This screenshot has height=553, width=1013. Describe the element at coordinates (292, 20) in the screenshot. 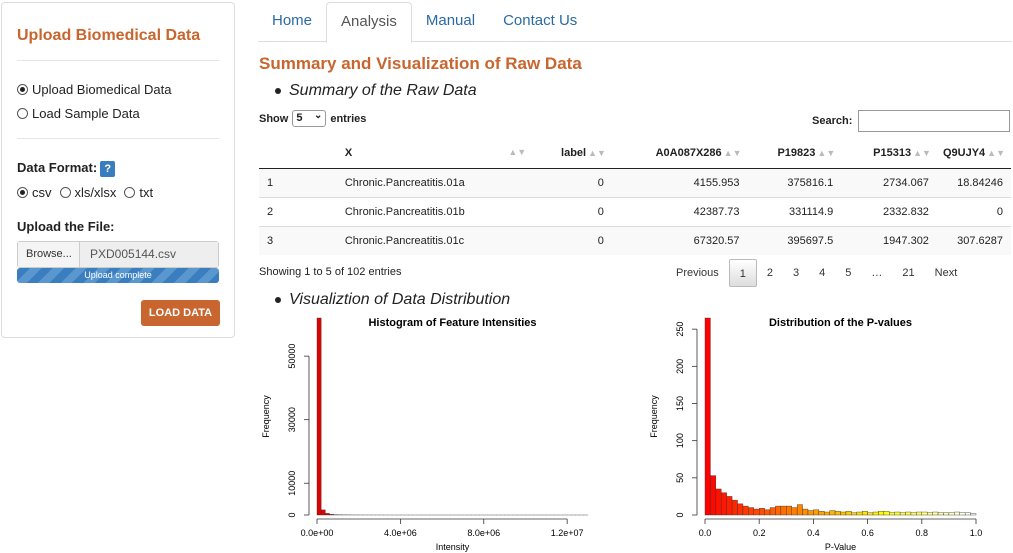

I see `tab-home: Home` at that location.